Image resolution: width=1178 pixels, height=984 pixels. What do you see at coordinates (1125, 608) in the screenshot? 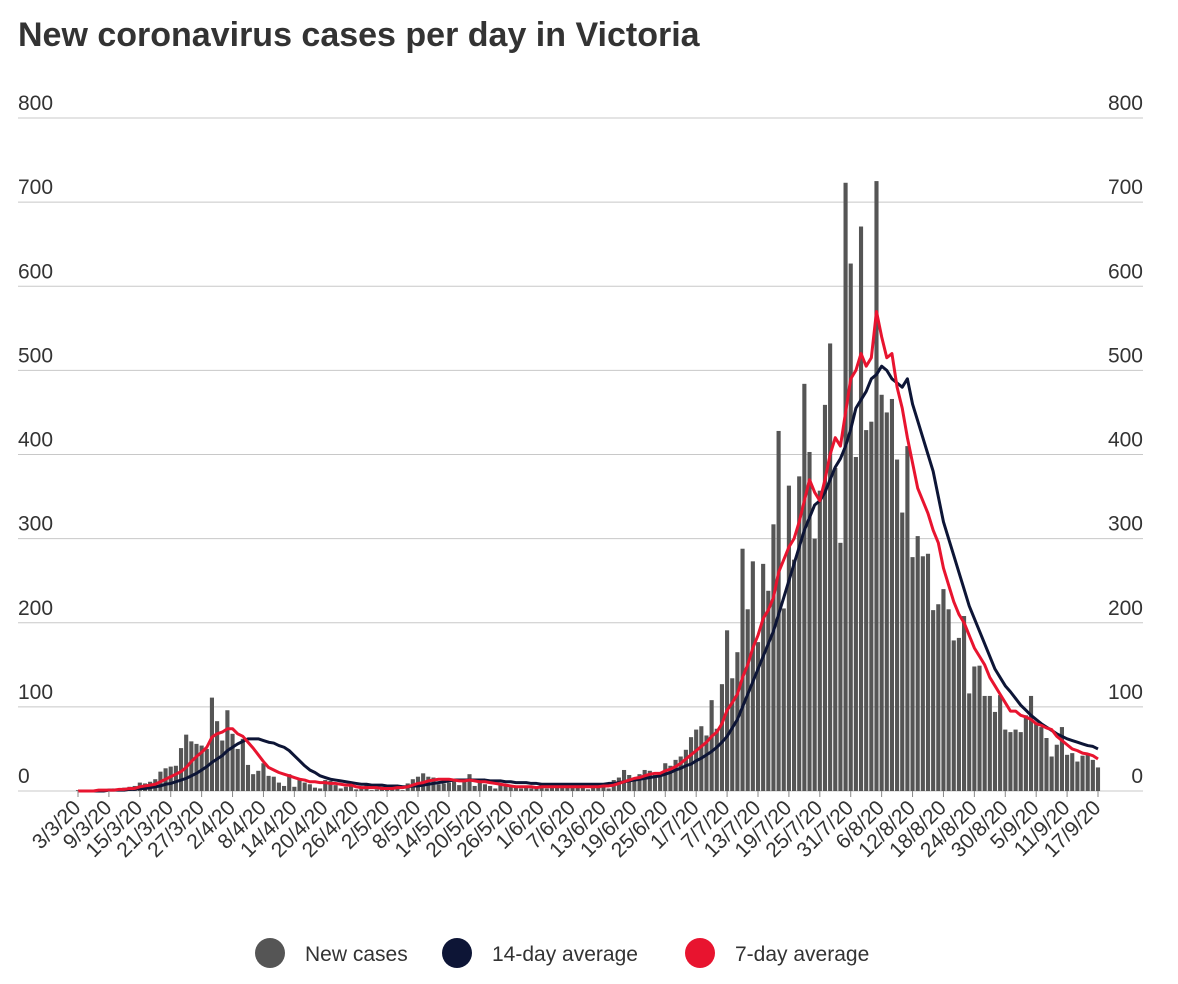
I see `y2-tick-label: 200` at bounding box center [1125, 608].